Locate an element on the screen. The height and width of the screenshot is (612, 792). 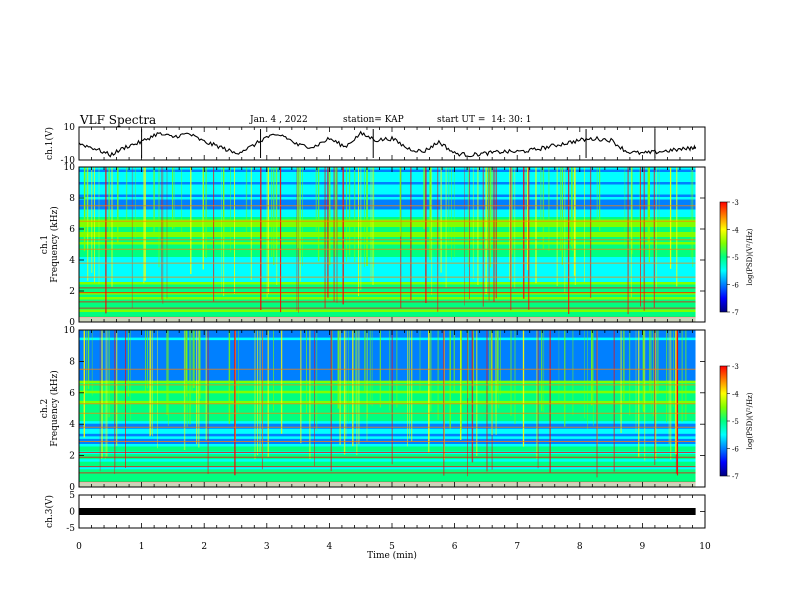
colorbar-tick-label: -7 is located at coordinates (735, 313).